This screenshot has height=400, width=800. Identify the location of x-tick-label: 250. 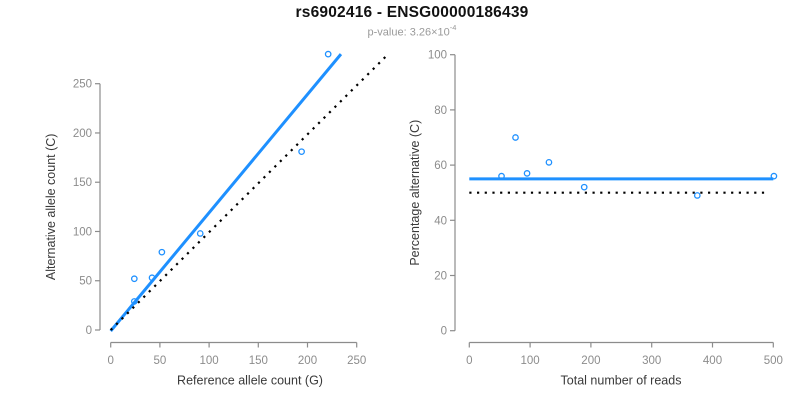
(356, 361).